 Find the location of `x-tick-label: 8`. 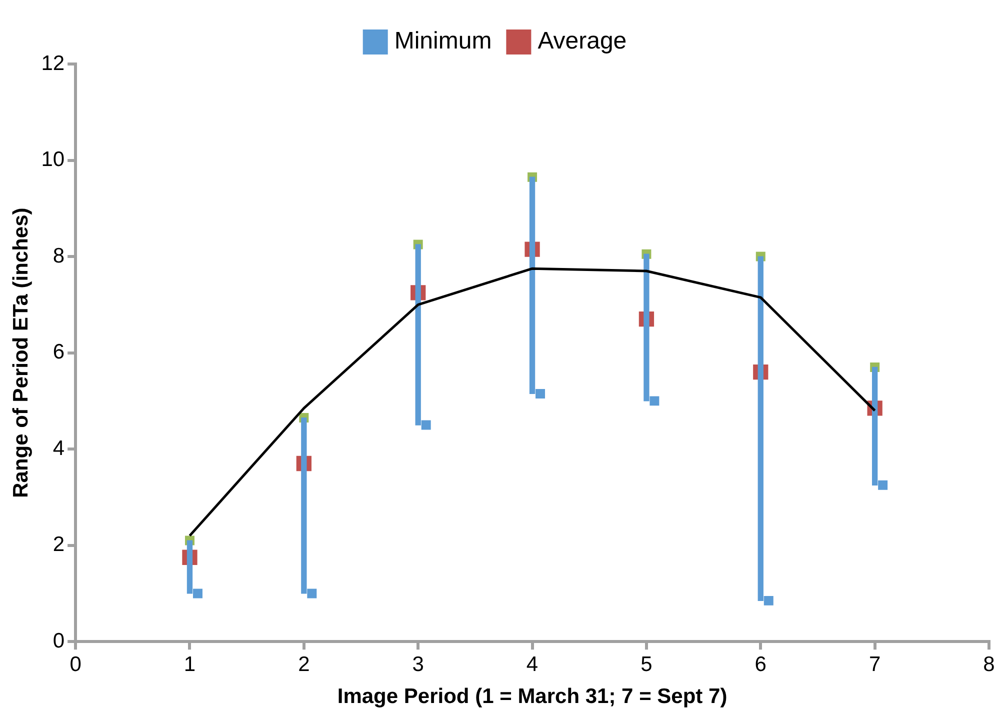

x-tick-label: 8 is located at coordinates (989, 664).